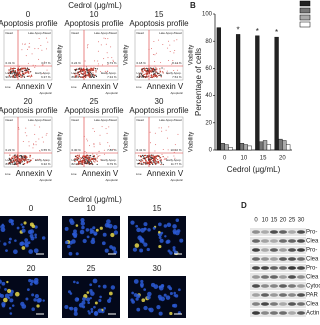 This screenshot has height=325, width=320. What do you see at coordinates (139, 174) in the screenshot?
I see `x-axis-left: Live` at bounding box center [139, 174].